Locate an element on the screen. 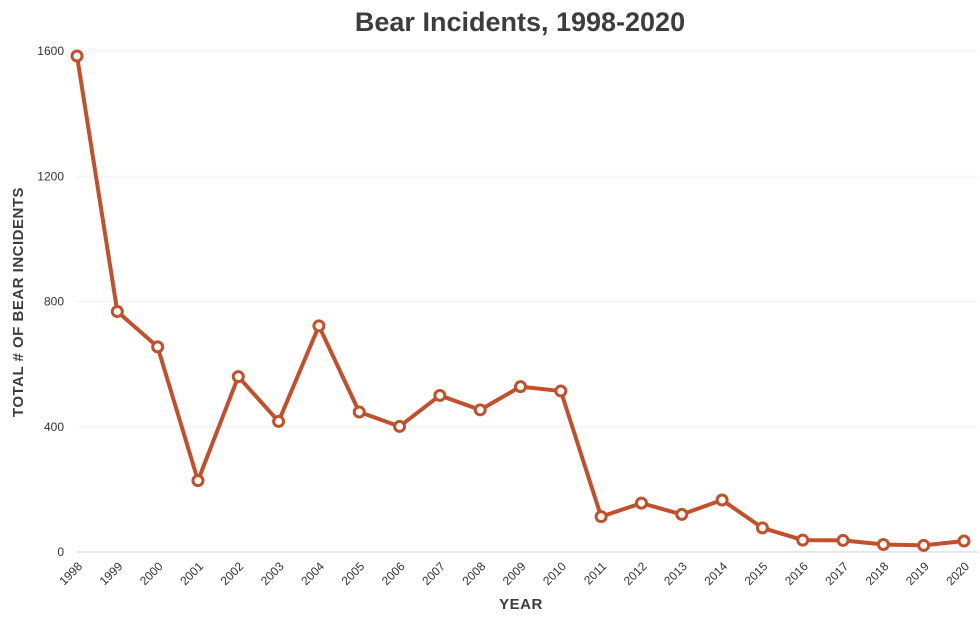 The width and height of the screenshot is (980, 623). data-point: 1999: 768 is located at coordinates (117, 312).